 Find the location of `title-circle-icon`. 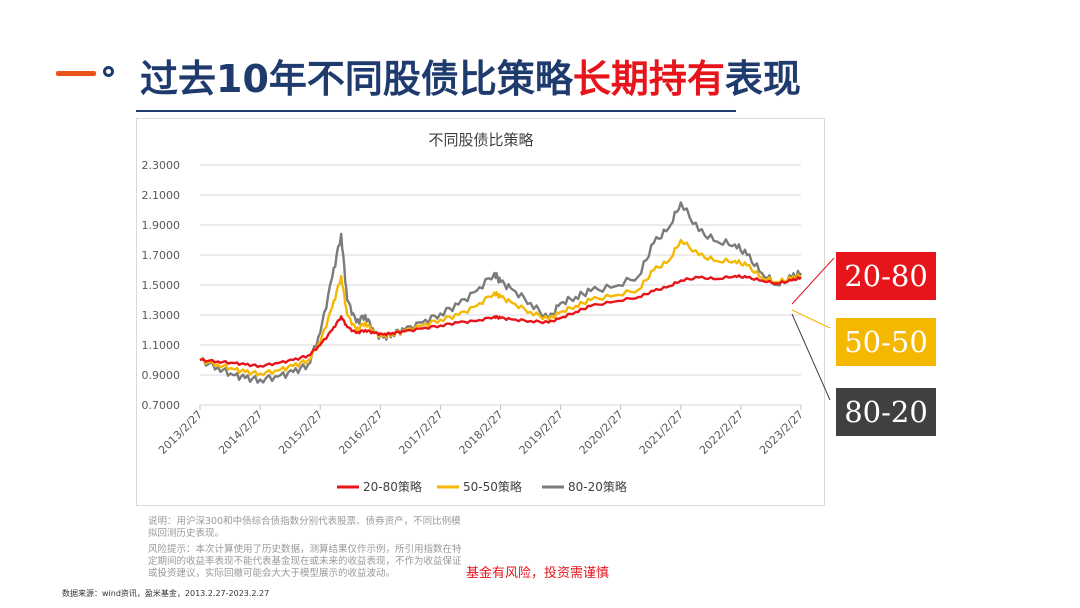

title-circle-icon is located at coordinates (108, 71).